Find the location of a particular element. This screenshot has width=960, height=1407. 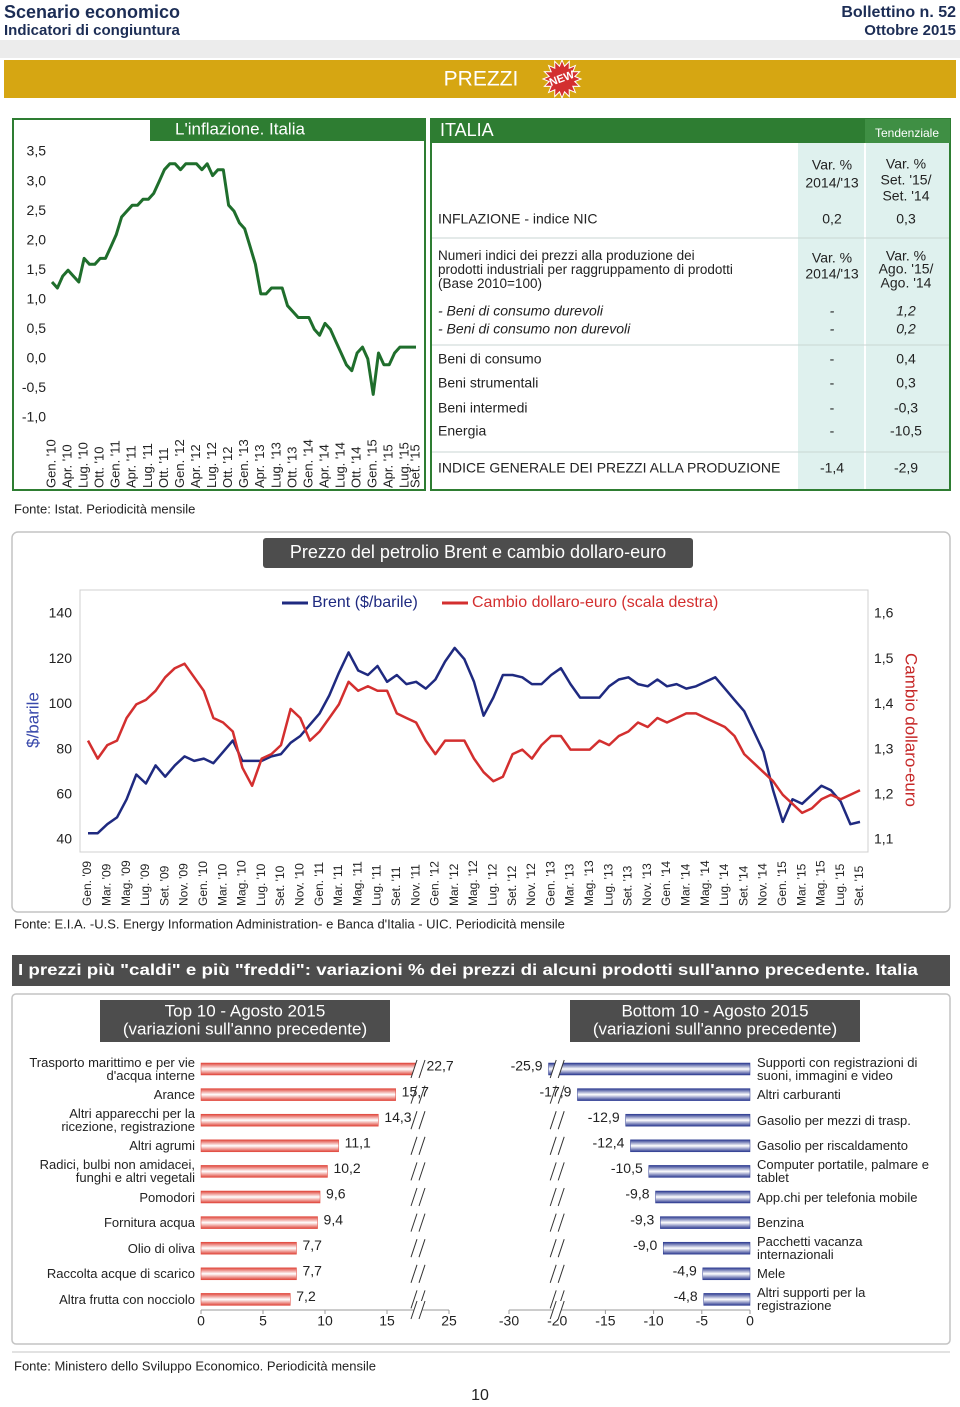

category-label: Altra frutta con nocciolo is located at coordinates (127, 1299).